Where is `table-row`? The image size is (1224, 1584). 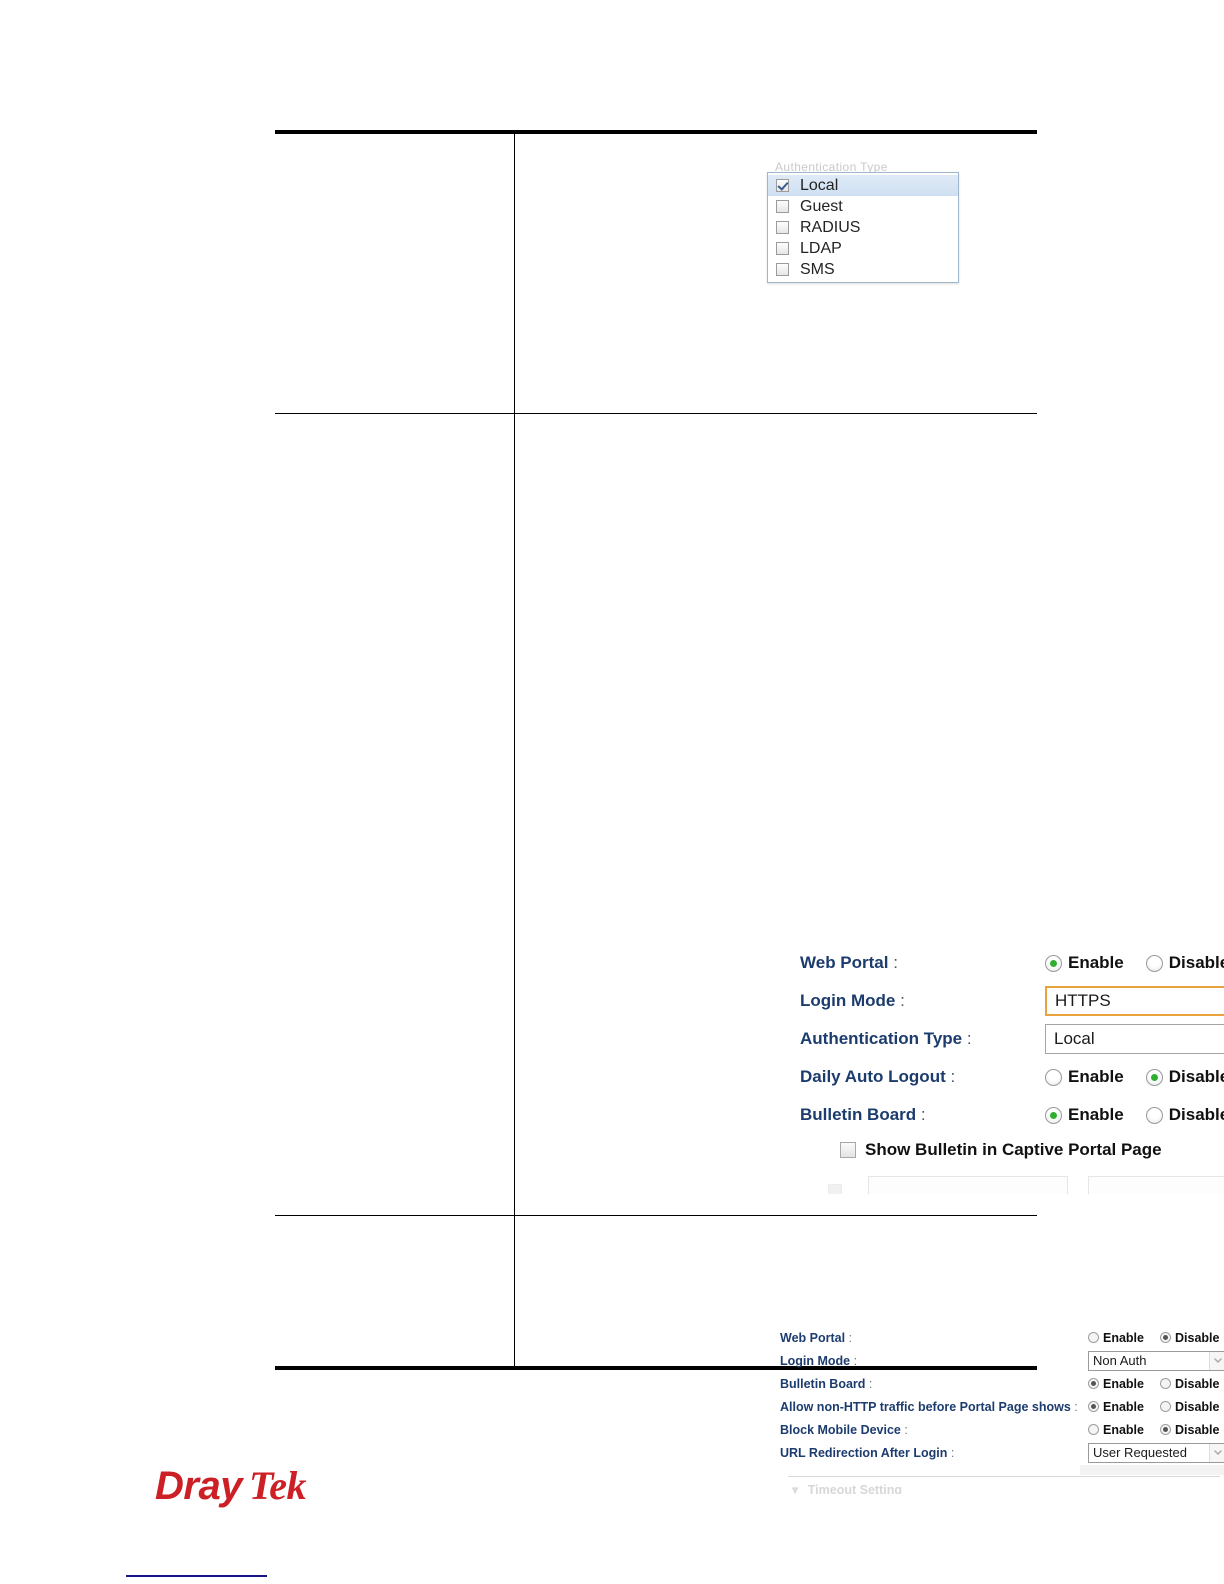 table-row is located at coordinates (656, 1291).